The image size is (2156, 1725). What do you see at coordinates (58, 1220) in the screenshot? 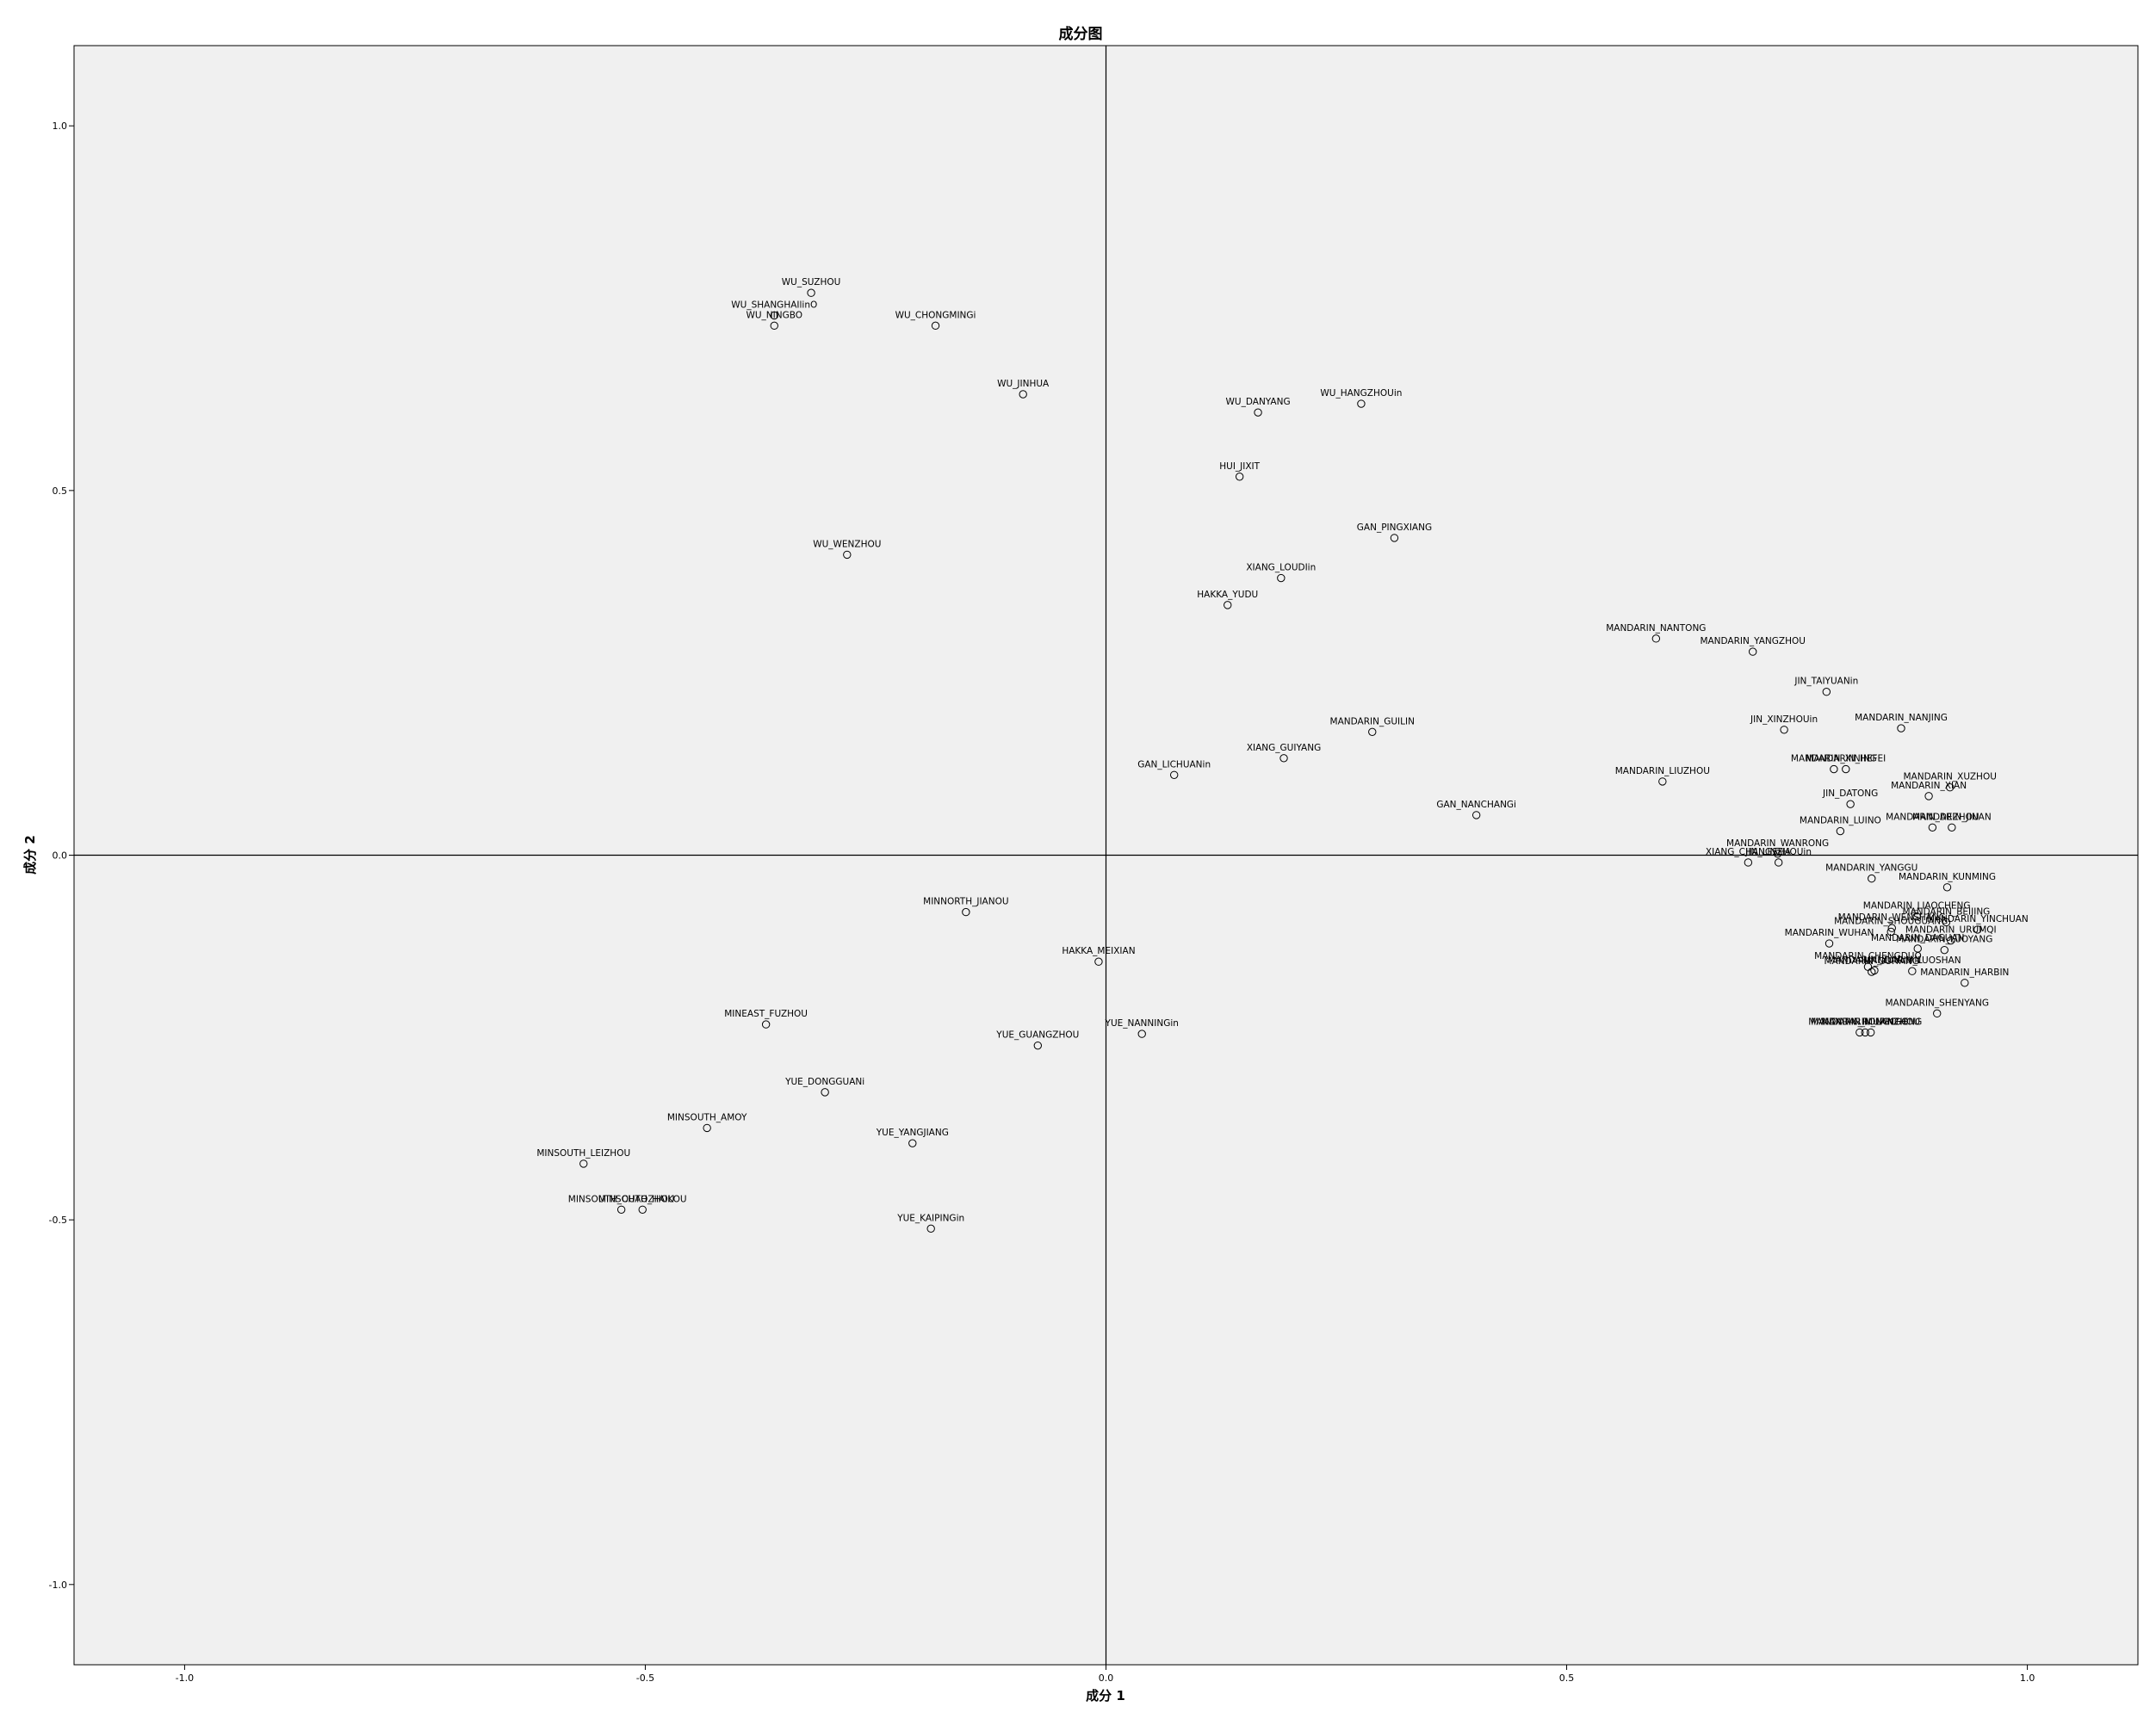
I see `y-tick-label: -0.5` at bounding box center [58, 1220].